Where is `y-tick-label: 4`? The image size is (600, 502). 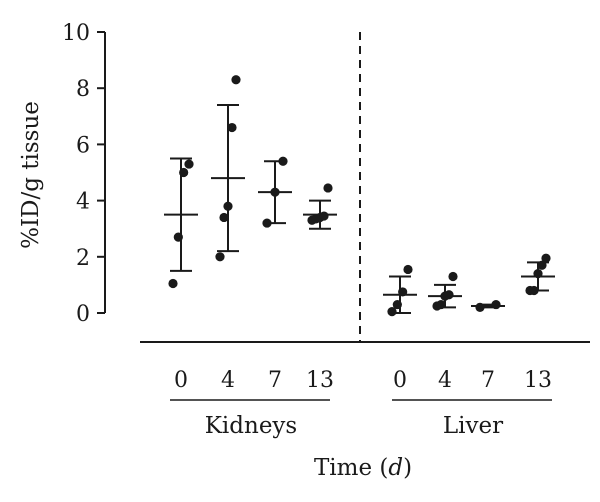 y-tick-label: 4 is located at coordinates (83, 202).